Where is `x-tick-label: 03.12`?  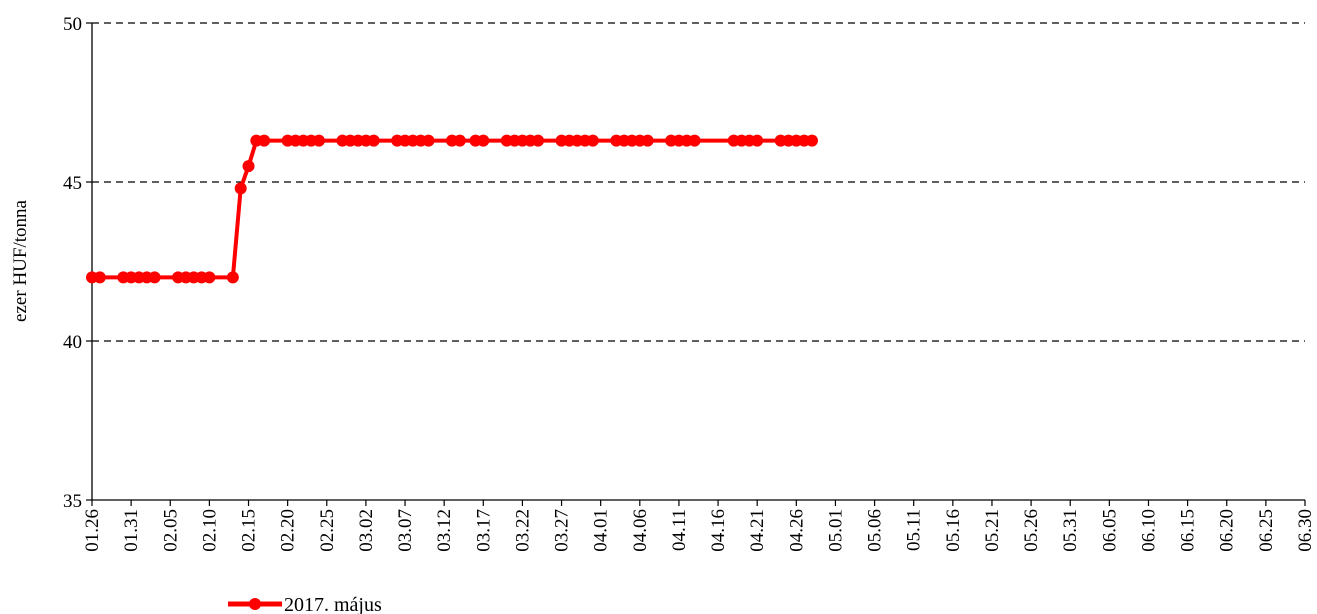
x-tick-label: 03.12 is located at coordinates (444, 530).